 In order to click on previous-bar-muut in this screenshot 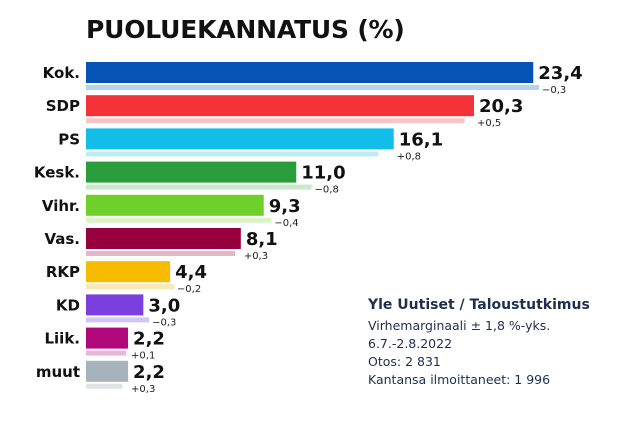, I will do `click(104, 386)`.